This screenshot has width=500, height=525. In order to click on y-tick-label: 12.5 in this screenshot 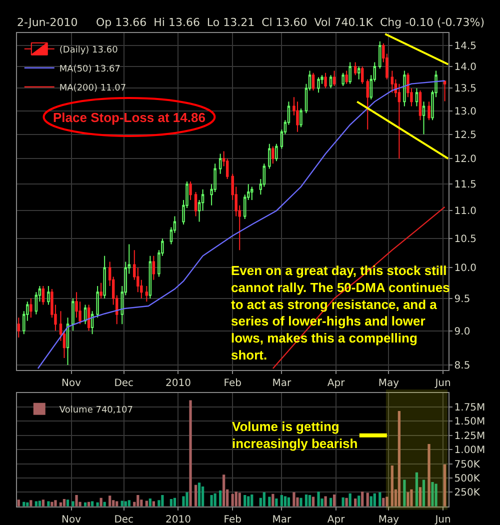, I will do `click(465, 135)`.